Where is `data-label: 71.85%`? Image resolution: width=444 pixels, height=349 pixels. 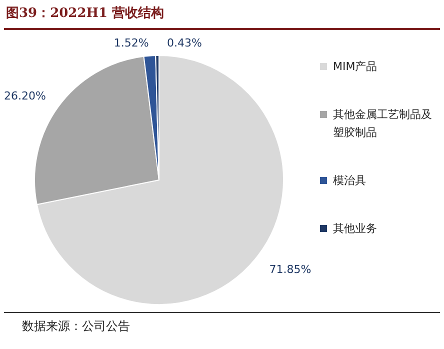 data-label: 71.85% is located at coordinates (290, 269).